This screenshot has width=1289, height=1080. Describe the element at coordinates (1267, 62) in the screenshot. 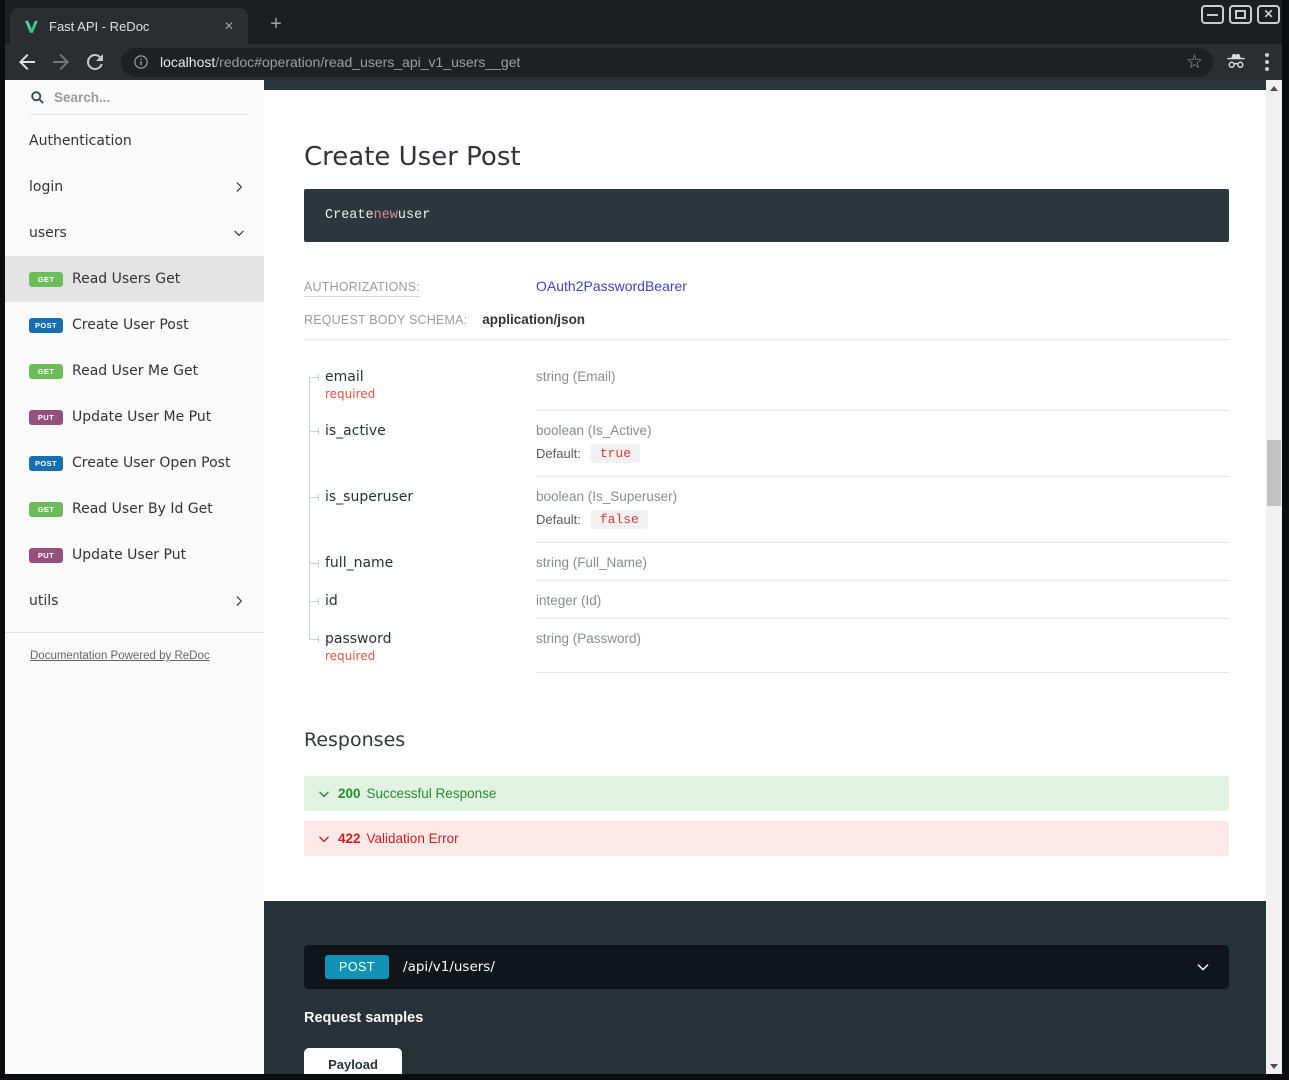

I see `browser-menu-icon` at that location.